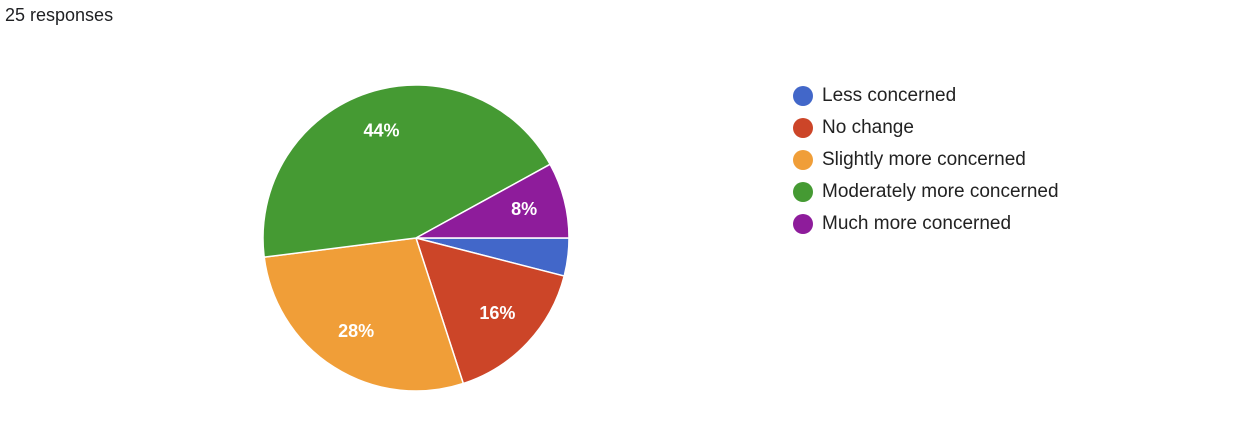  I want to click on legend-label: Slightly more concerned, so click(924, 159).